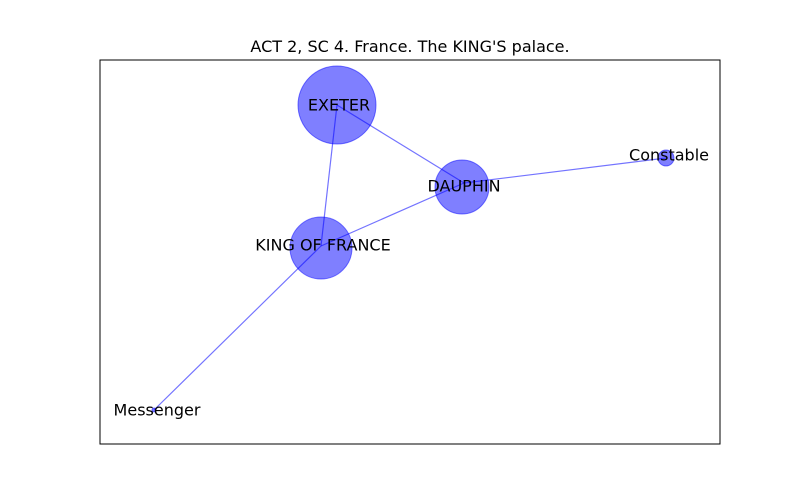  What do you see at coordinates (237, 328) in the screenshot?
I see `edge-king-messenger` at bounding box center [237, 328].